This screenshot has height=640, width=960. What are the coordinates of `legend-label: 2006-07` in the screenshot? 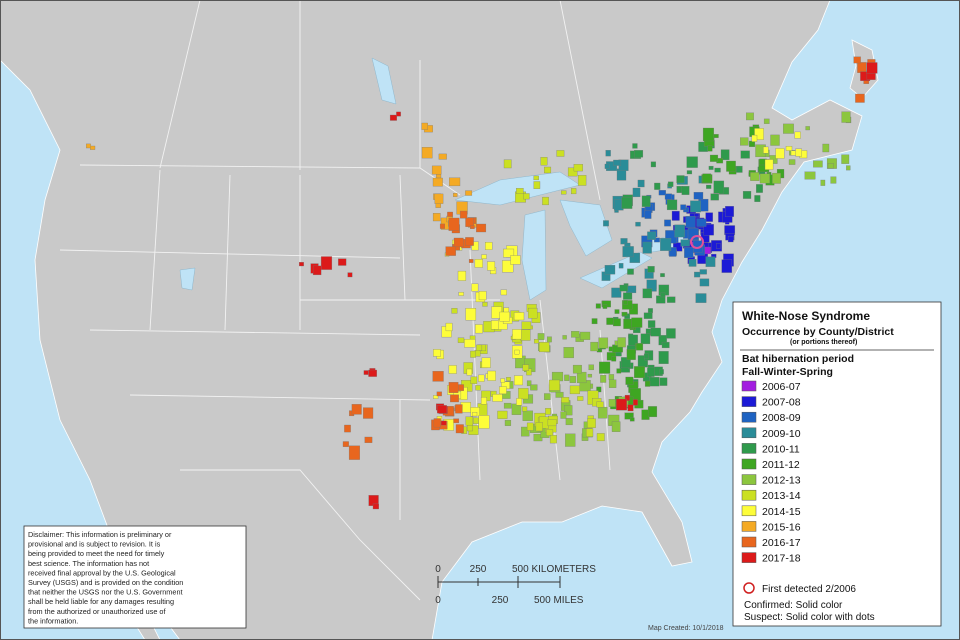 It's located at (781, 387).